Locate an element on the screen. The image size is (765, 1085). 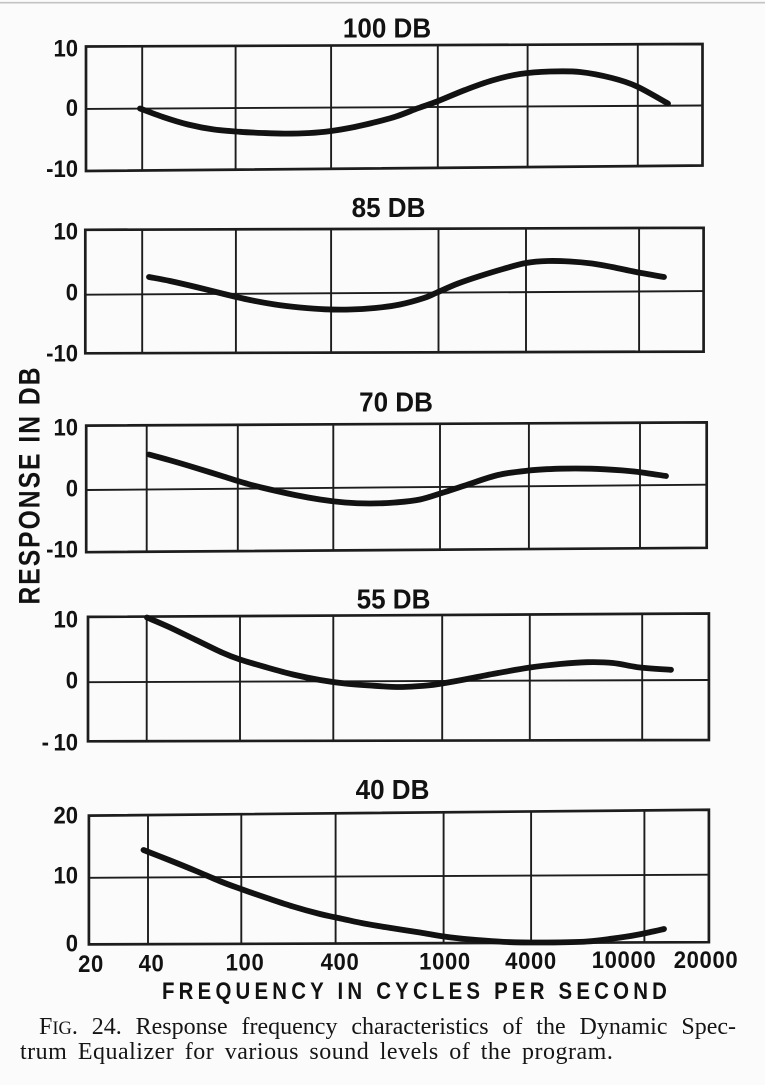
svg-text: 40 is located at coordinates (152, 963).